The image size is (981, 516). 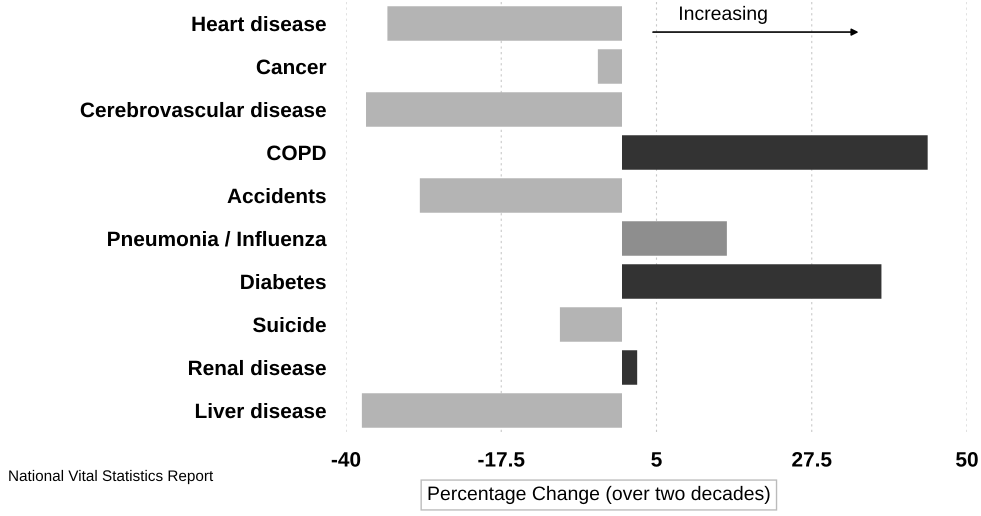 I want to click on y-tick-label: Accidents, so click(x=277, y=196).